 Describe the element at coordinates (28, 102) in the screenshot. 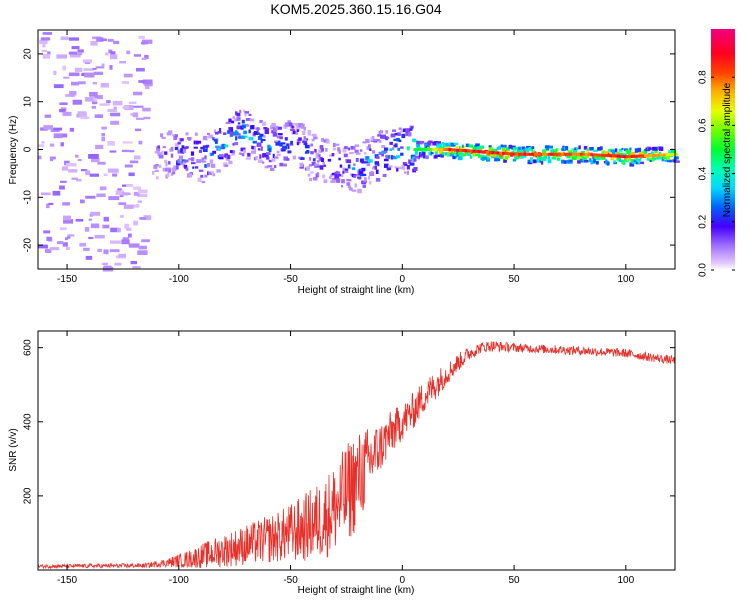

I see `y-tick-label: 10` at that location.